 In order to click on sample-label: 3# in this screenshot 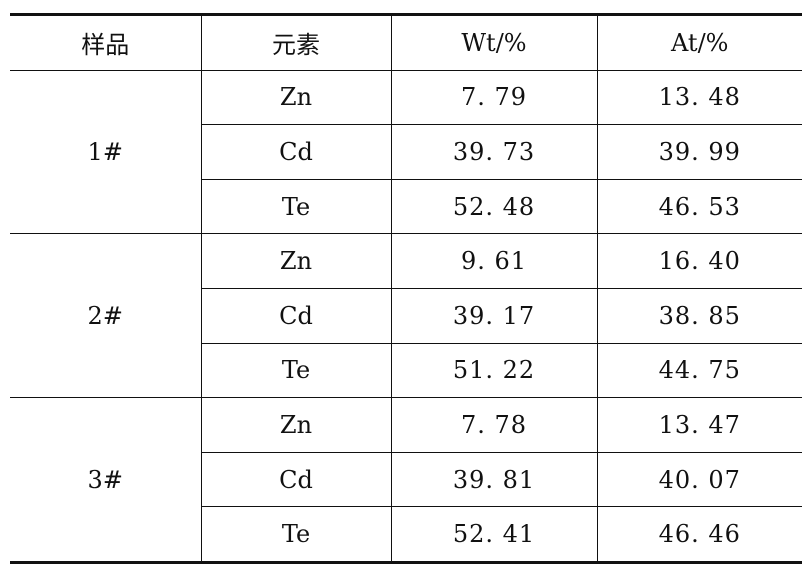, I will do `click(105, 480)`.